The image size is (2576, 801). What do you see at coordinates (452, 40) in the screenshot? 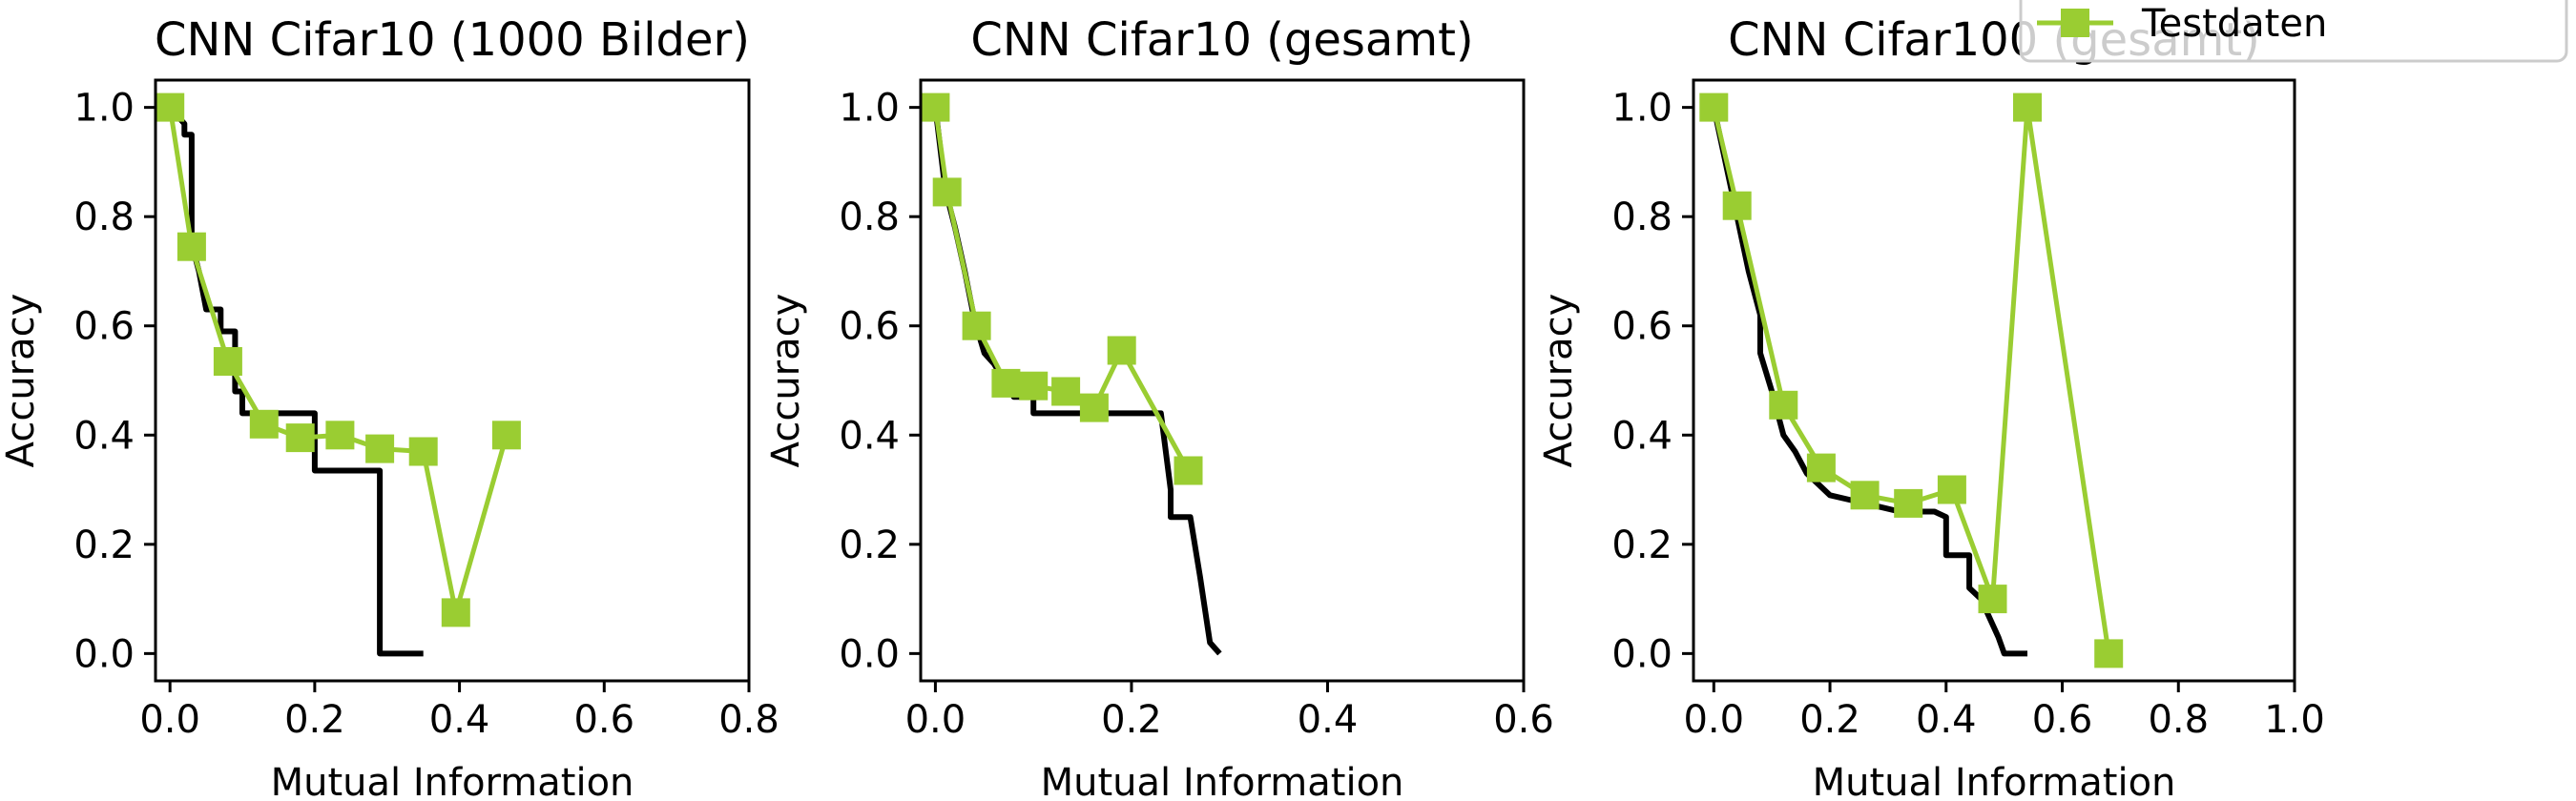
I see `chart-title: CNN Cifar10 (1000 Bilder)` at bounding box center [452, 40].